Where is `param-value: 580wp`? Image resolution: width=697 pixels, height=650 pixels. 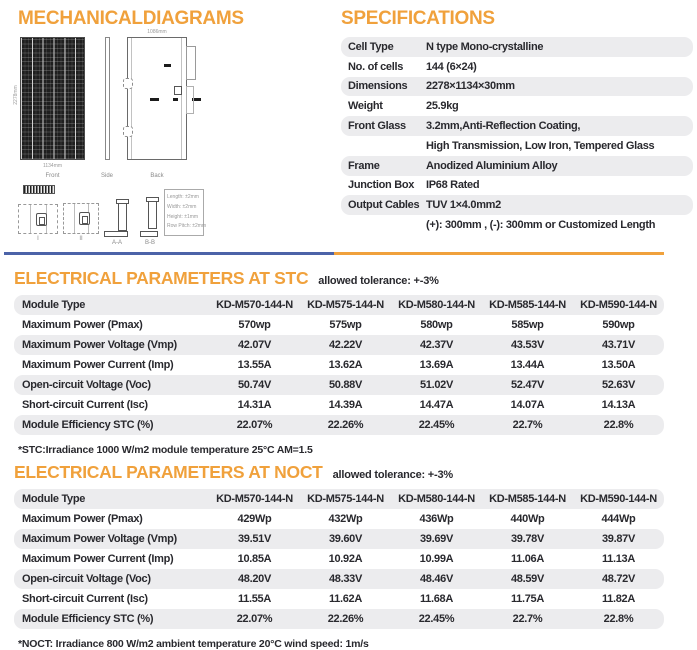
param-value: 580wp is located at coordinates (436, 325).